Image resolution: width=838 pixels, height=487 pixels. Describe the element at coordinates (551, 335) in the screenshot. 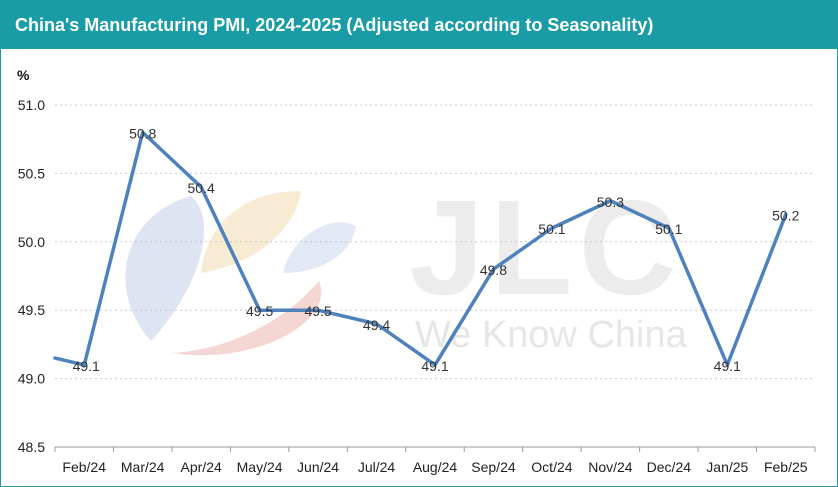

I see `watermark-tagline: We Know China` at that location.